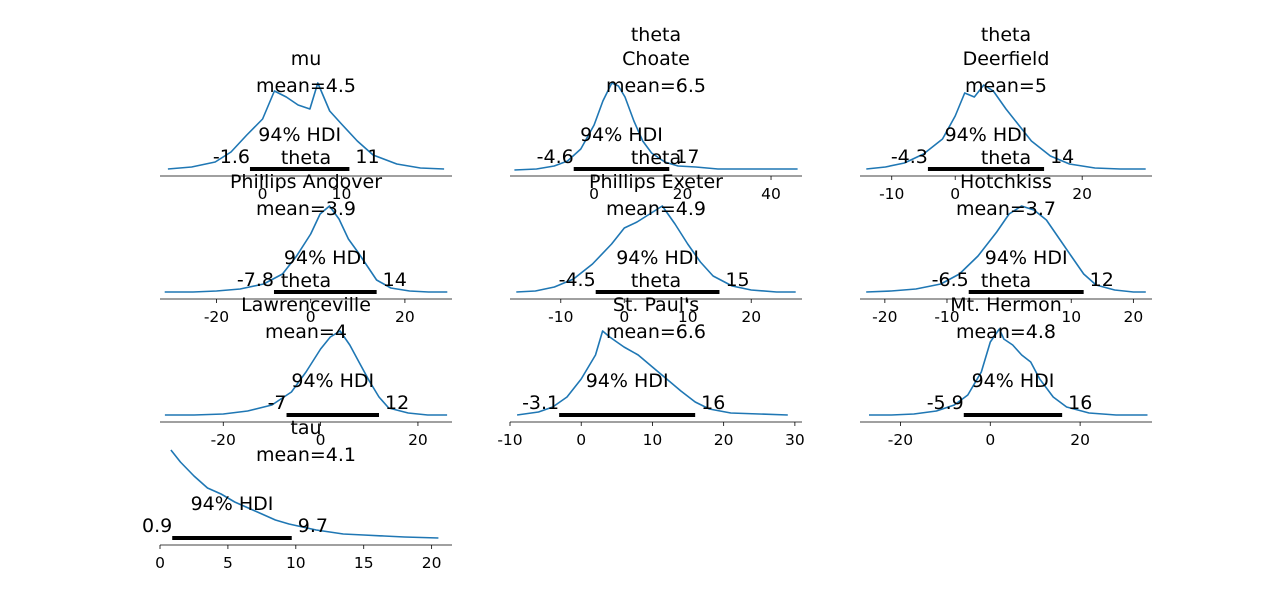 The image size is (1280, 612). I want to click on mean-label: mean=4.1, so click(306, 455).